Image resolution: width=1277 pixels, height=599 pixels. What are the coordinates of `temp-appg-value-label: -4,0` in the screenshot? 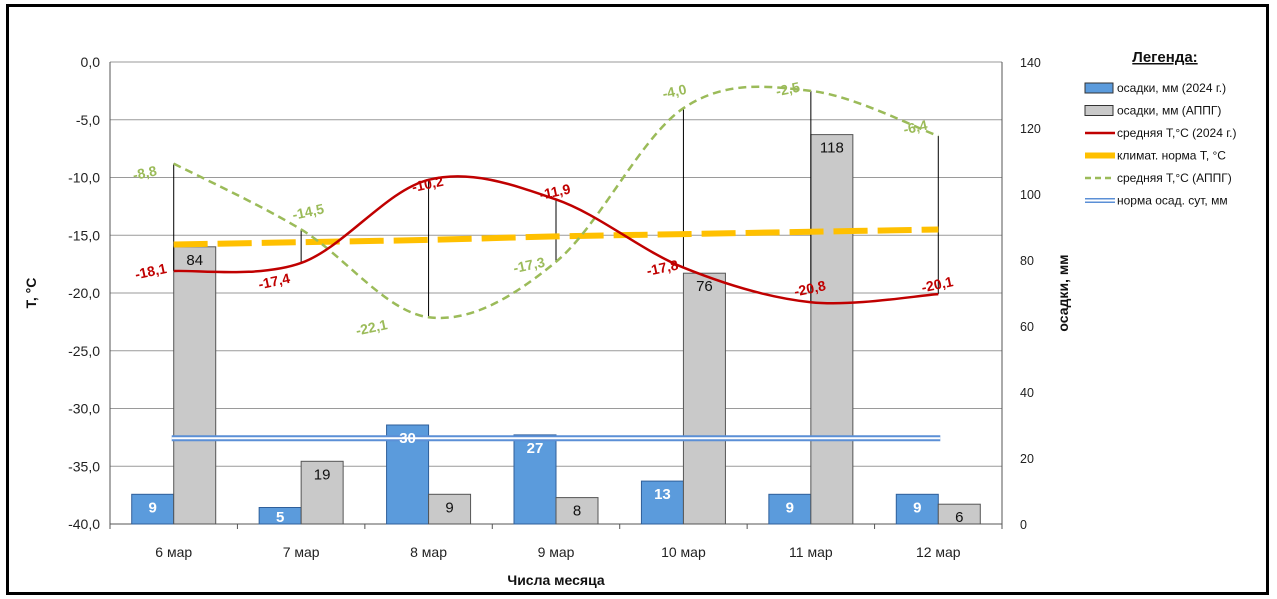 It's located at (674, 91).